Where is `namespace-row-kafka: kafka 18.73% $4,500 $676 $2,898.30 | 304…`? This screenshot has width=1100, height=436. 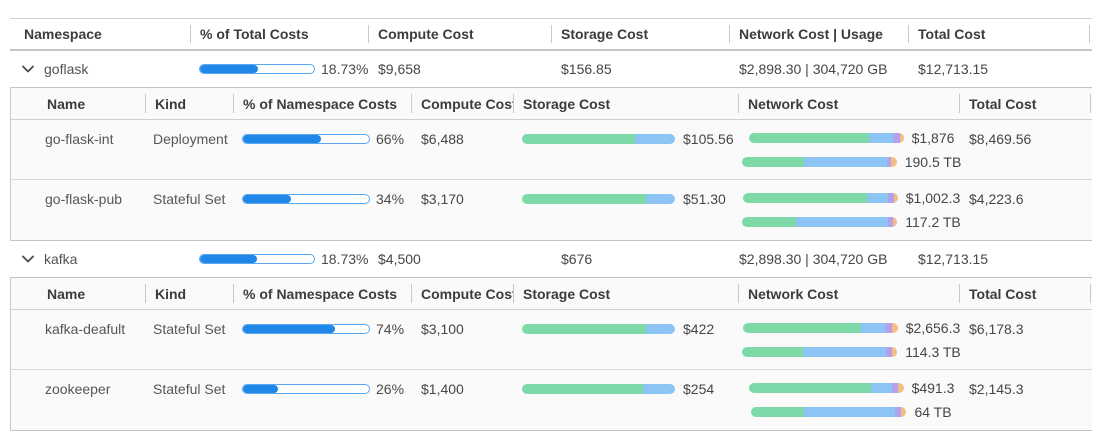
namespace-row-kafka: kafka 18.73% $4,500 $676 $2,898.30 | 304… is located at coordinates (551, 259).